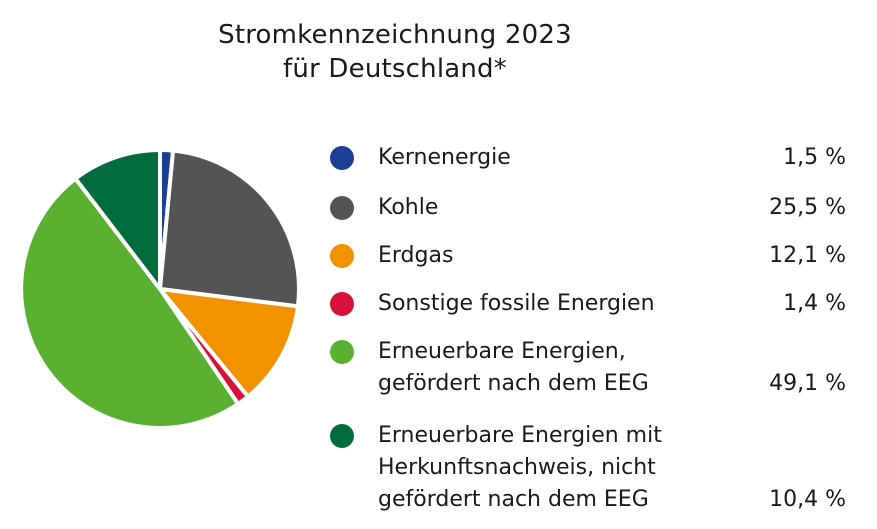 This screenshot has height=529, width=877. I want to click on chart-title-line-1: Stromkennzeichnung 2023, so click(395, 35).